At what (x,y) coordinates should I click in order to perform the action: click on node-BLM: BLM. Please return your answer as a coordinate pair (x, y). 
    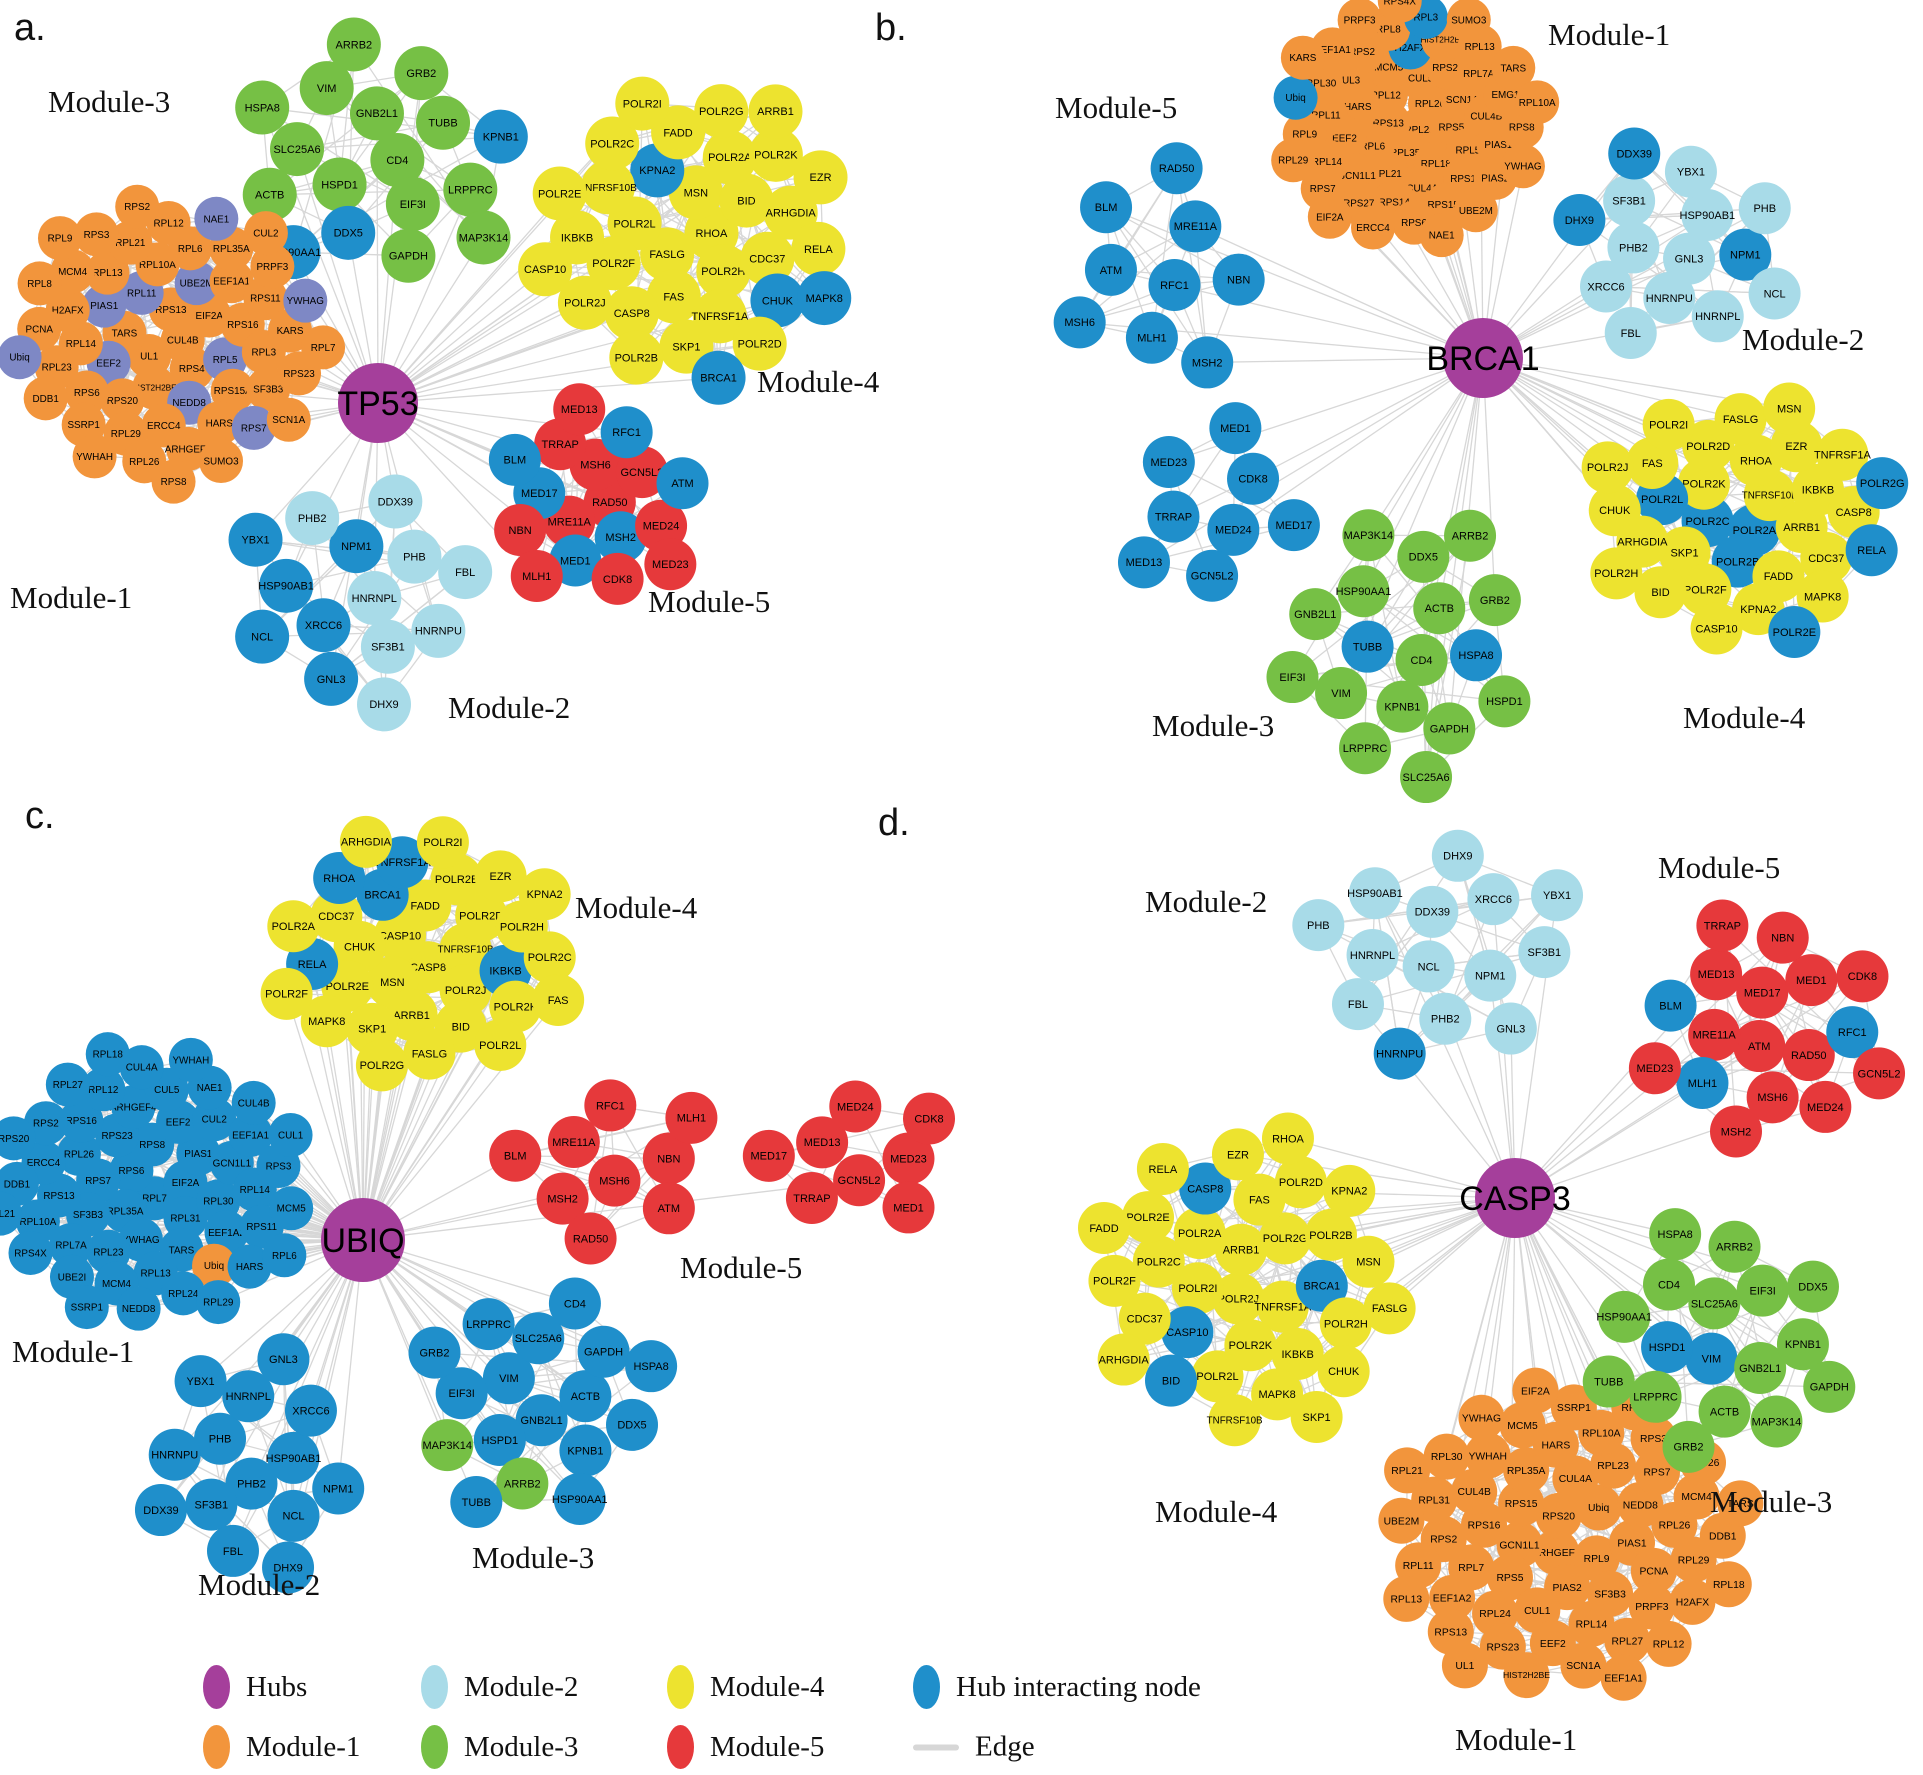
    Looking at the image, I should click on (515, 1155).